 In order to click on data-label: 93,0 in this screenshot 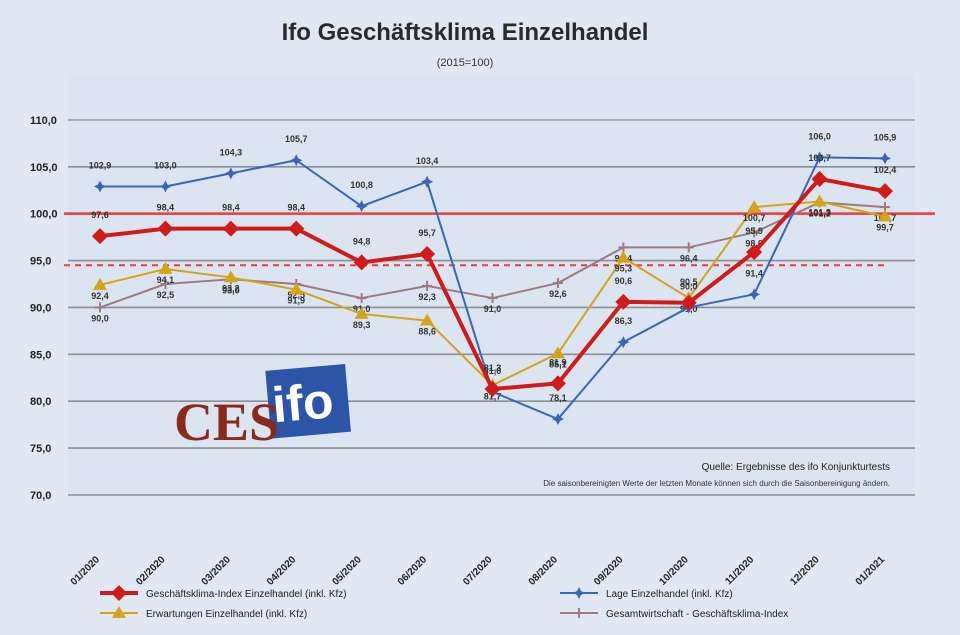, I will do `click(231, 290)`.